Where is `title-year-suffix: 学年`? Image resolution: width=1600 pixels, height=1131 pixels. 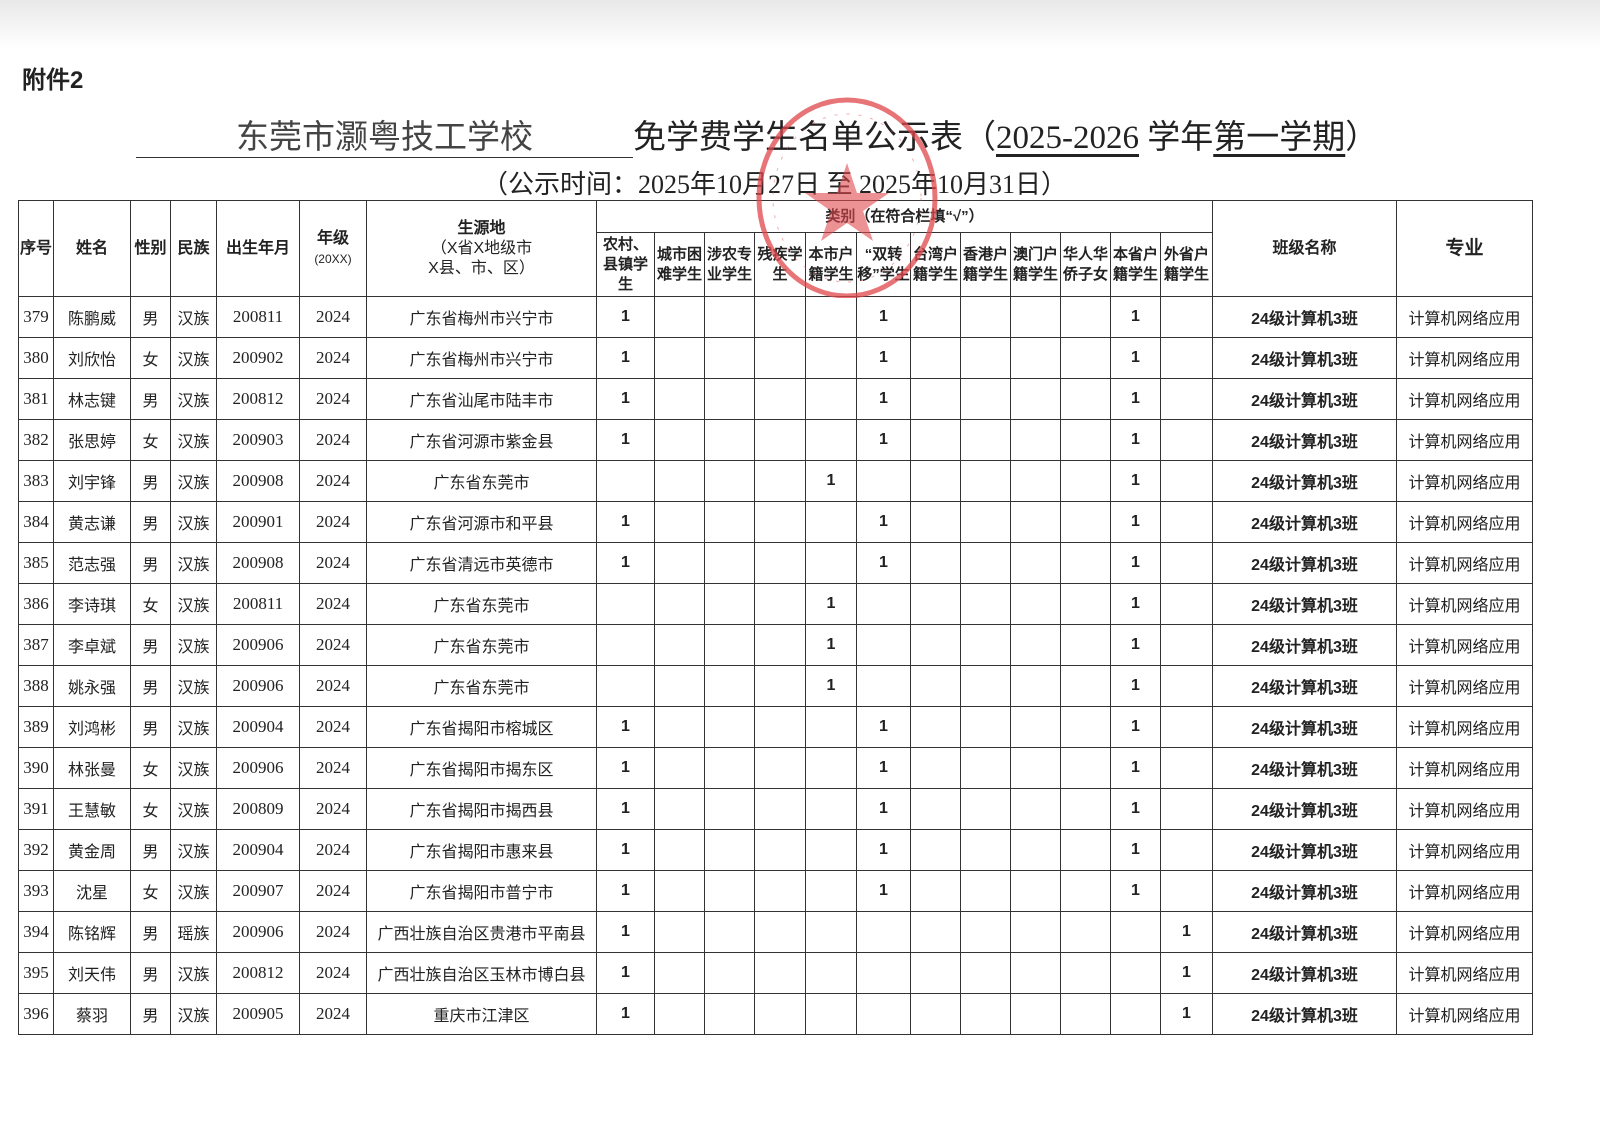
title-year-suffix: 学年 is located at coordinates (1176, 138).